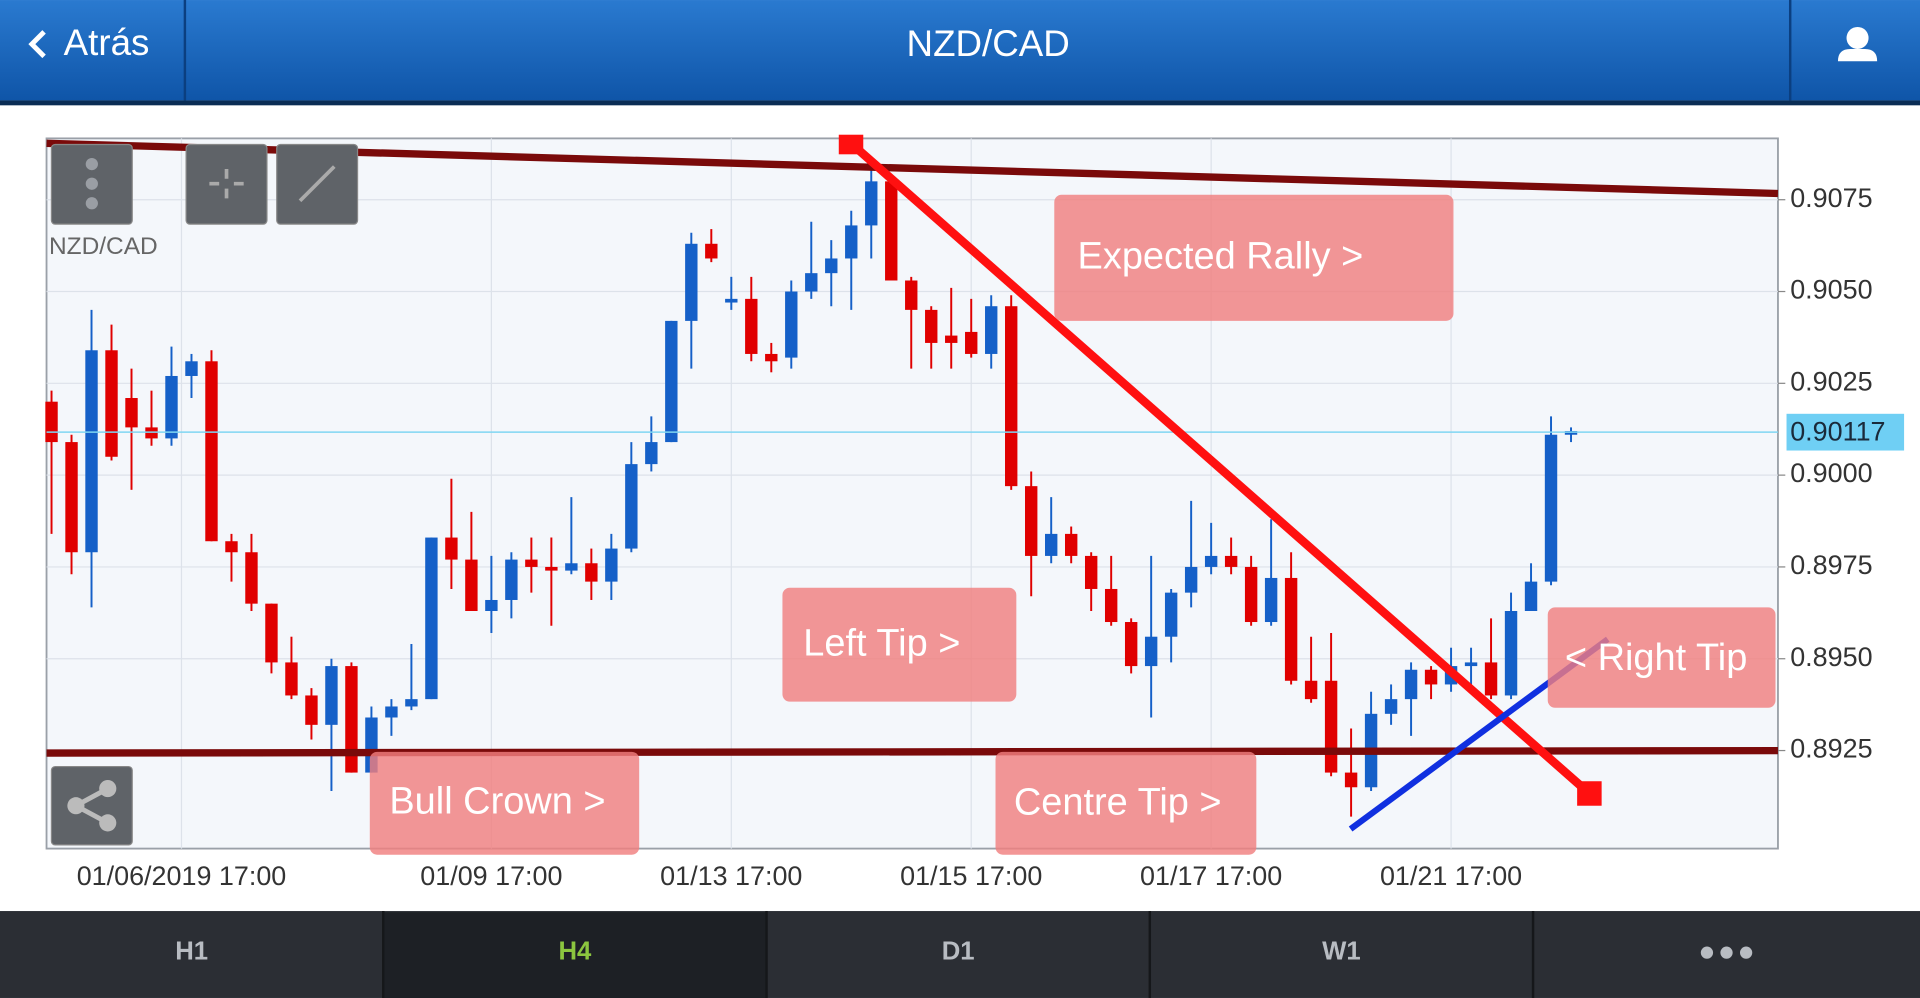 The width and height of the screenshot is (1920, 998). Describe the element at coordinates (958, 951) in the screenshot. I see `timeframe-tab: D1` at that location.